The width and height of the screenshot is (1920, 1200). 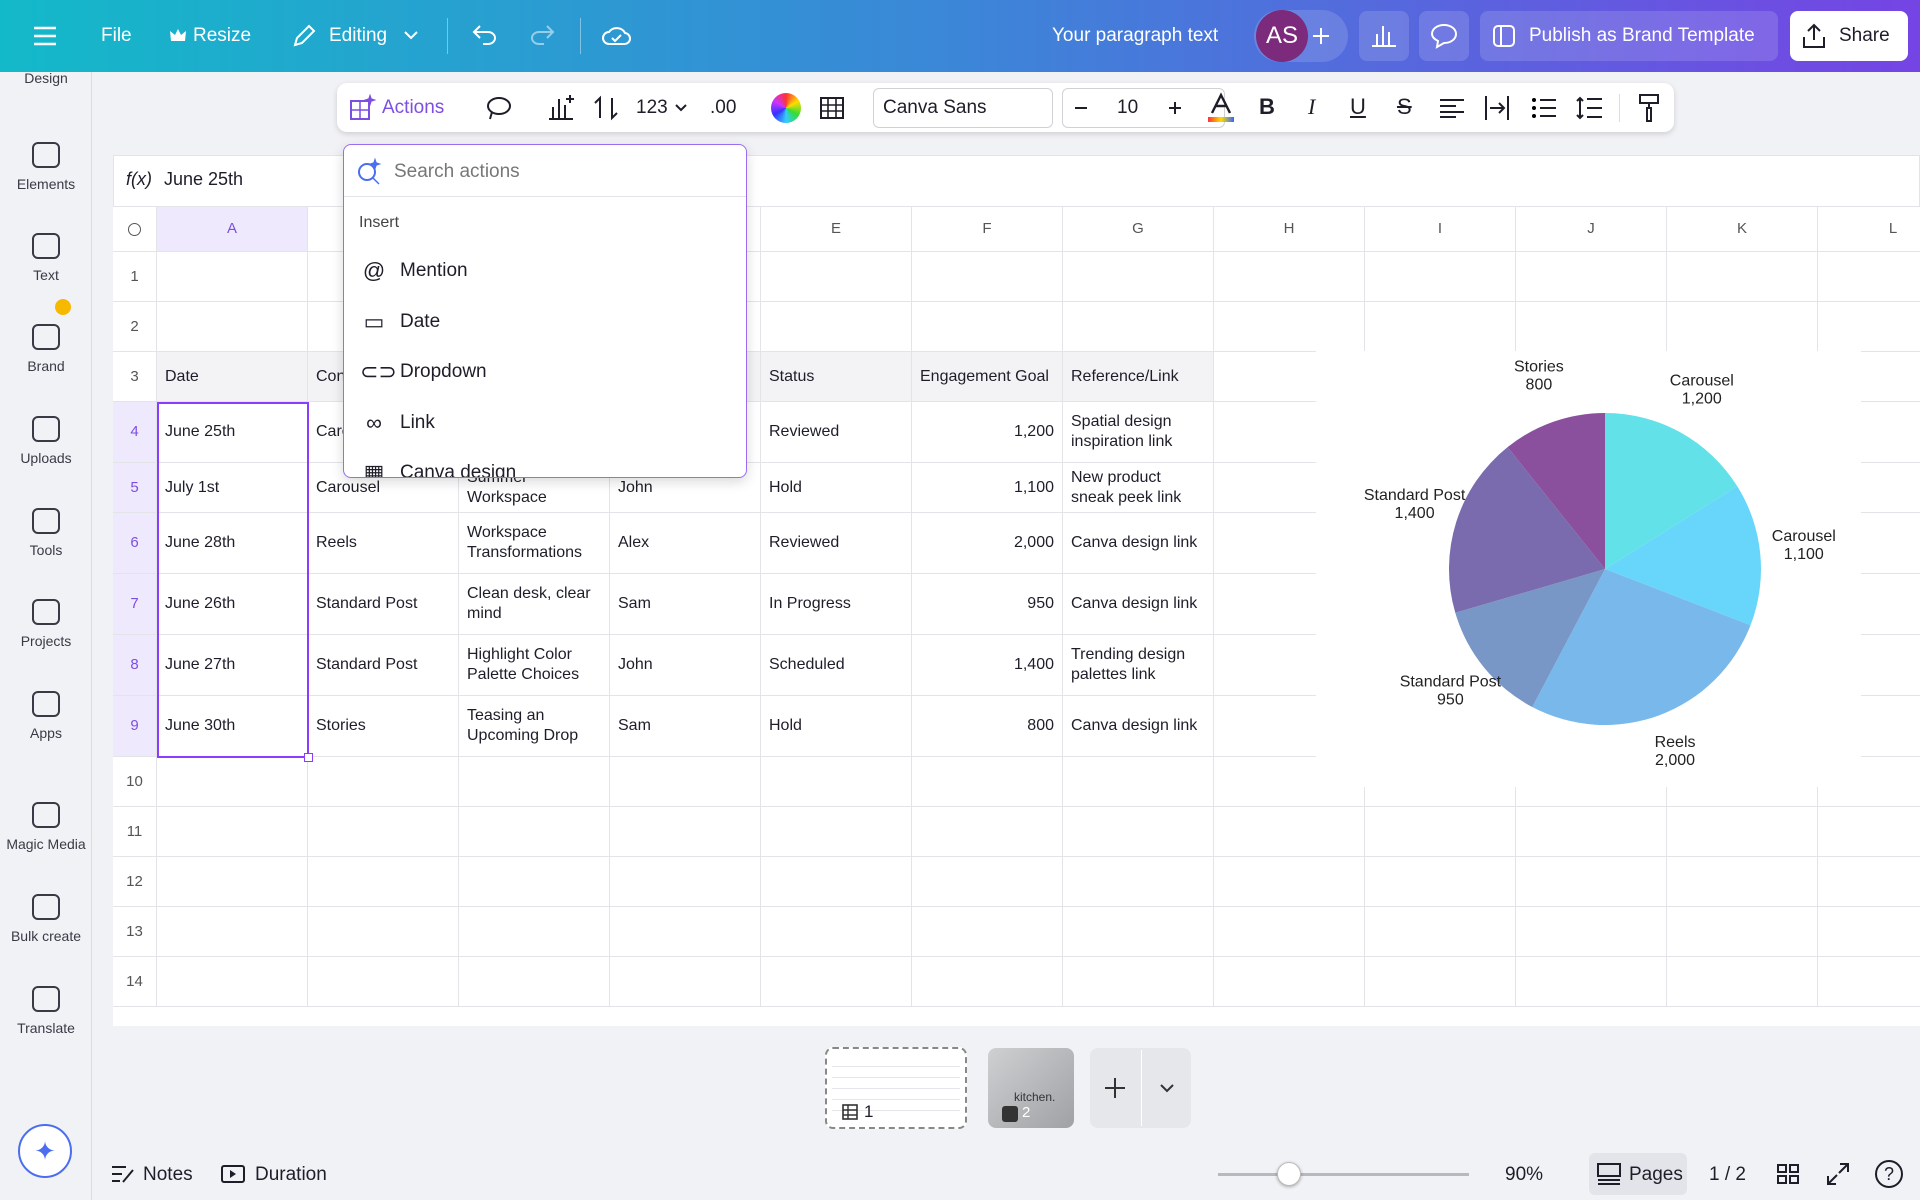 I want to click on cell: Standard Post, so click(x=383, y=665).